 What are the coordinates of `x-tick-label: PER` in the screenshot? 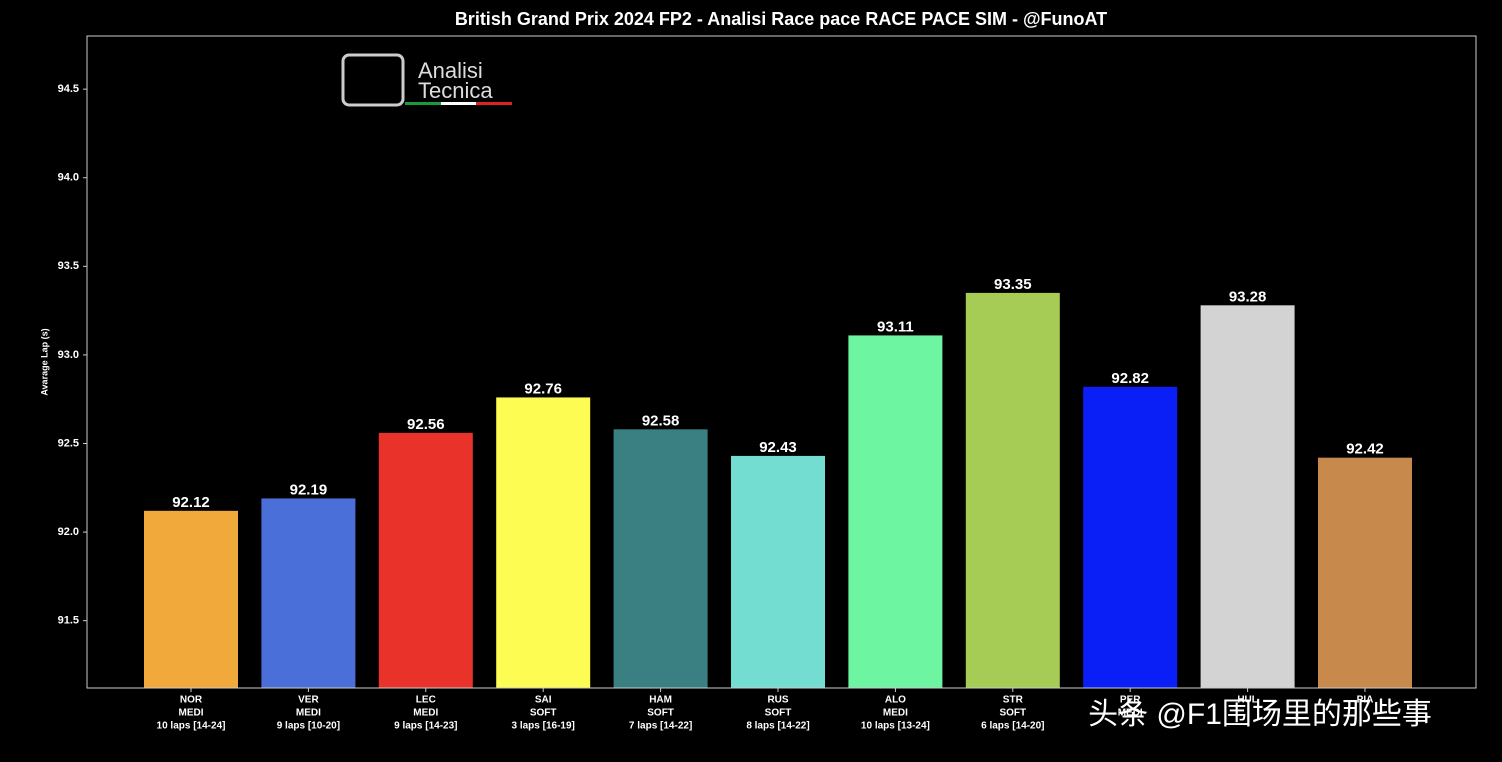 It's located at (1130, 700).